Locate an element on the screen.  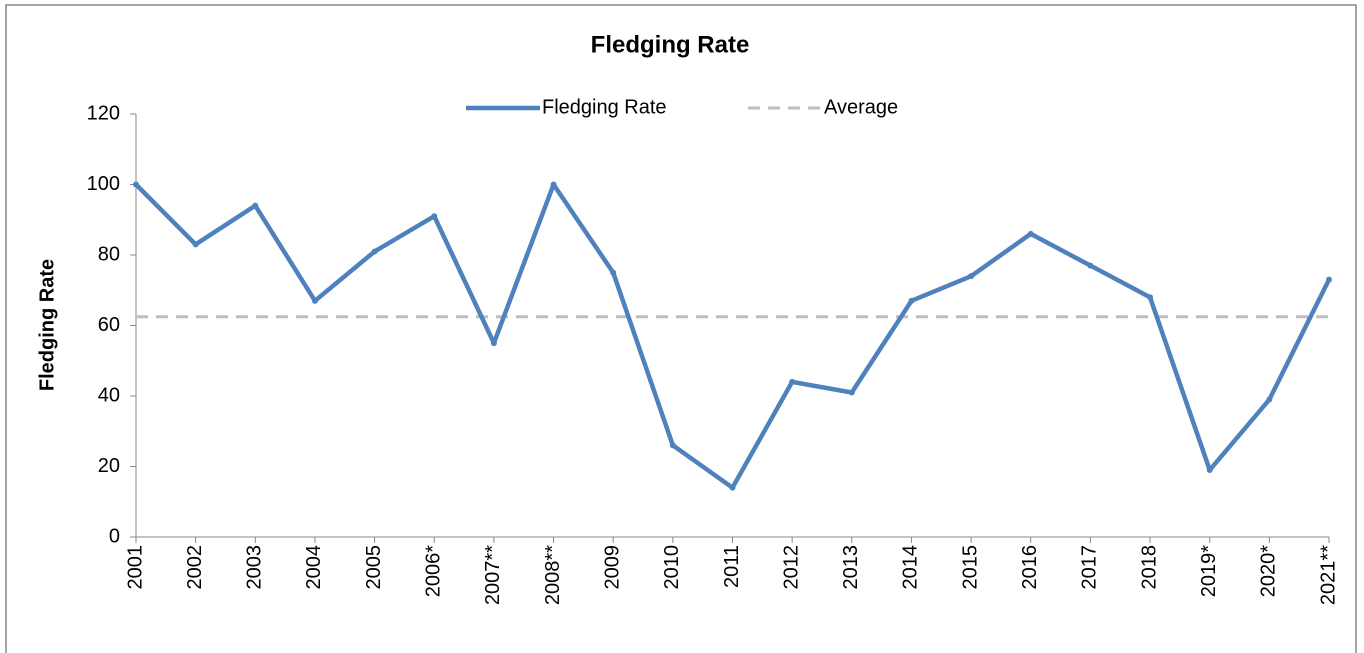
x-tick-label: 2014 is located at coordinates (911, 567).